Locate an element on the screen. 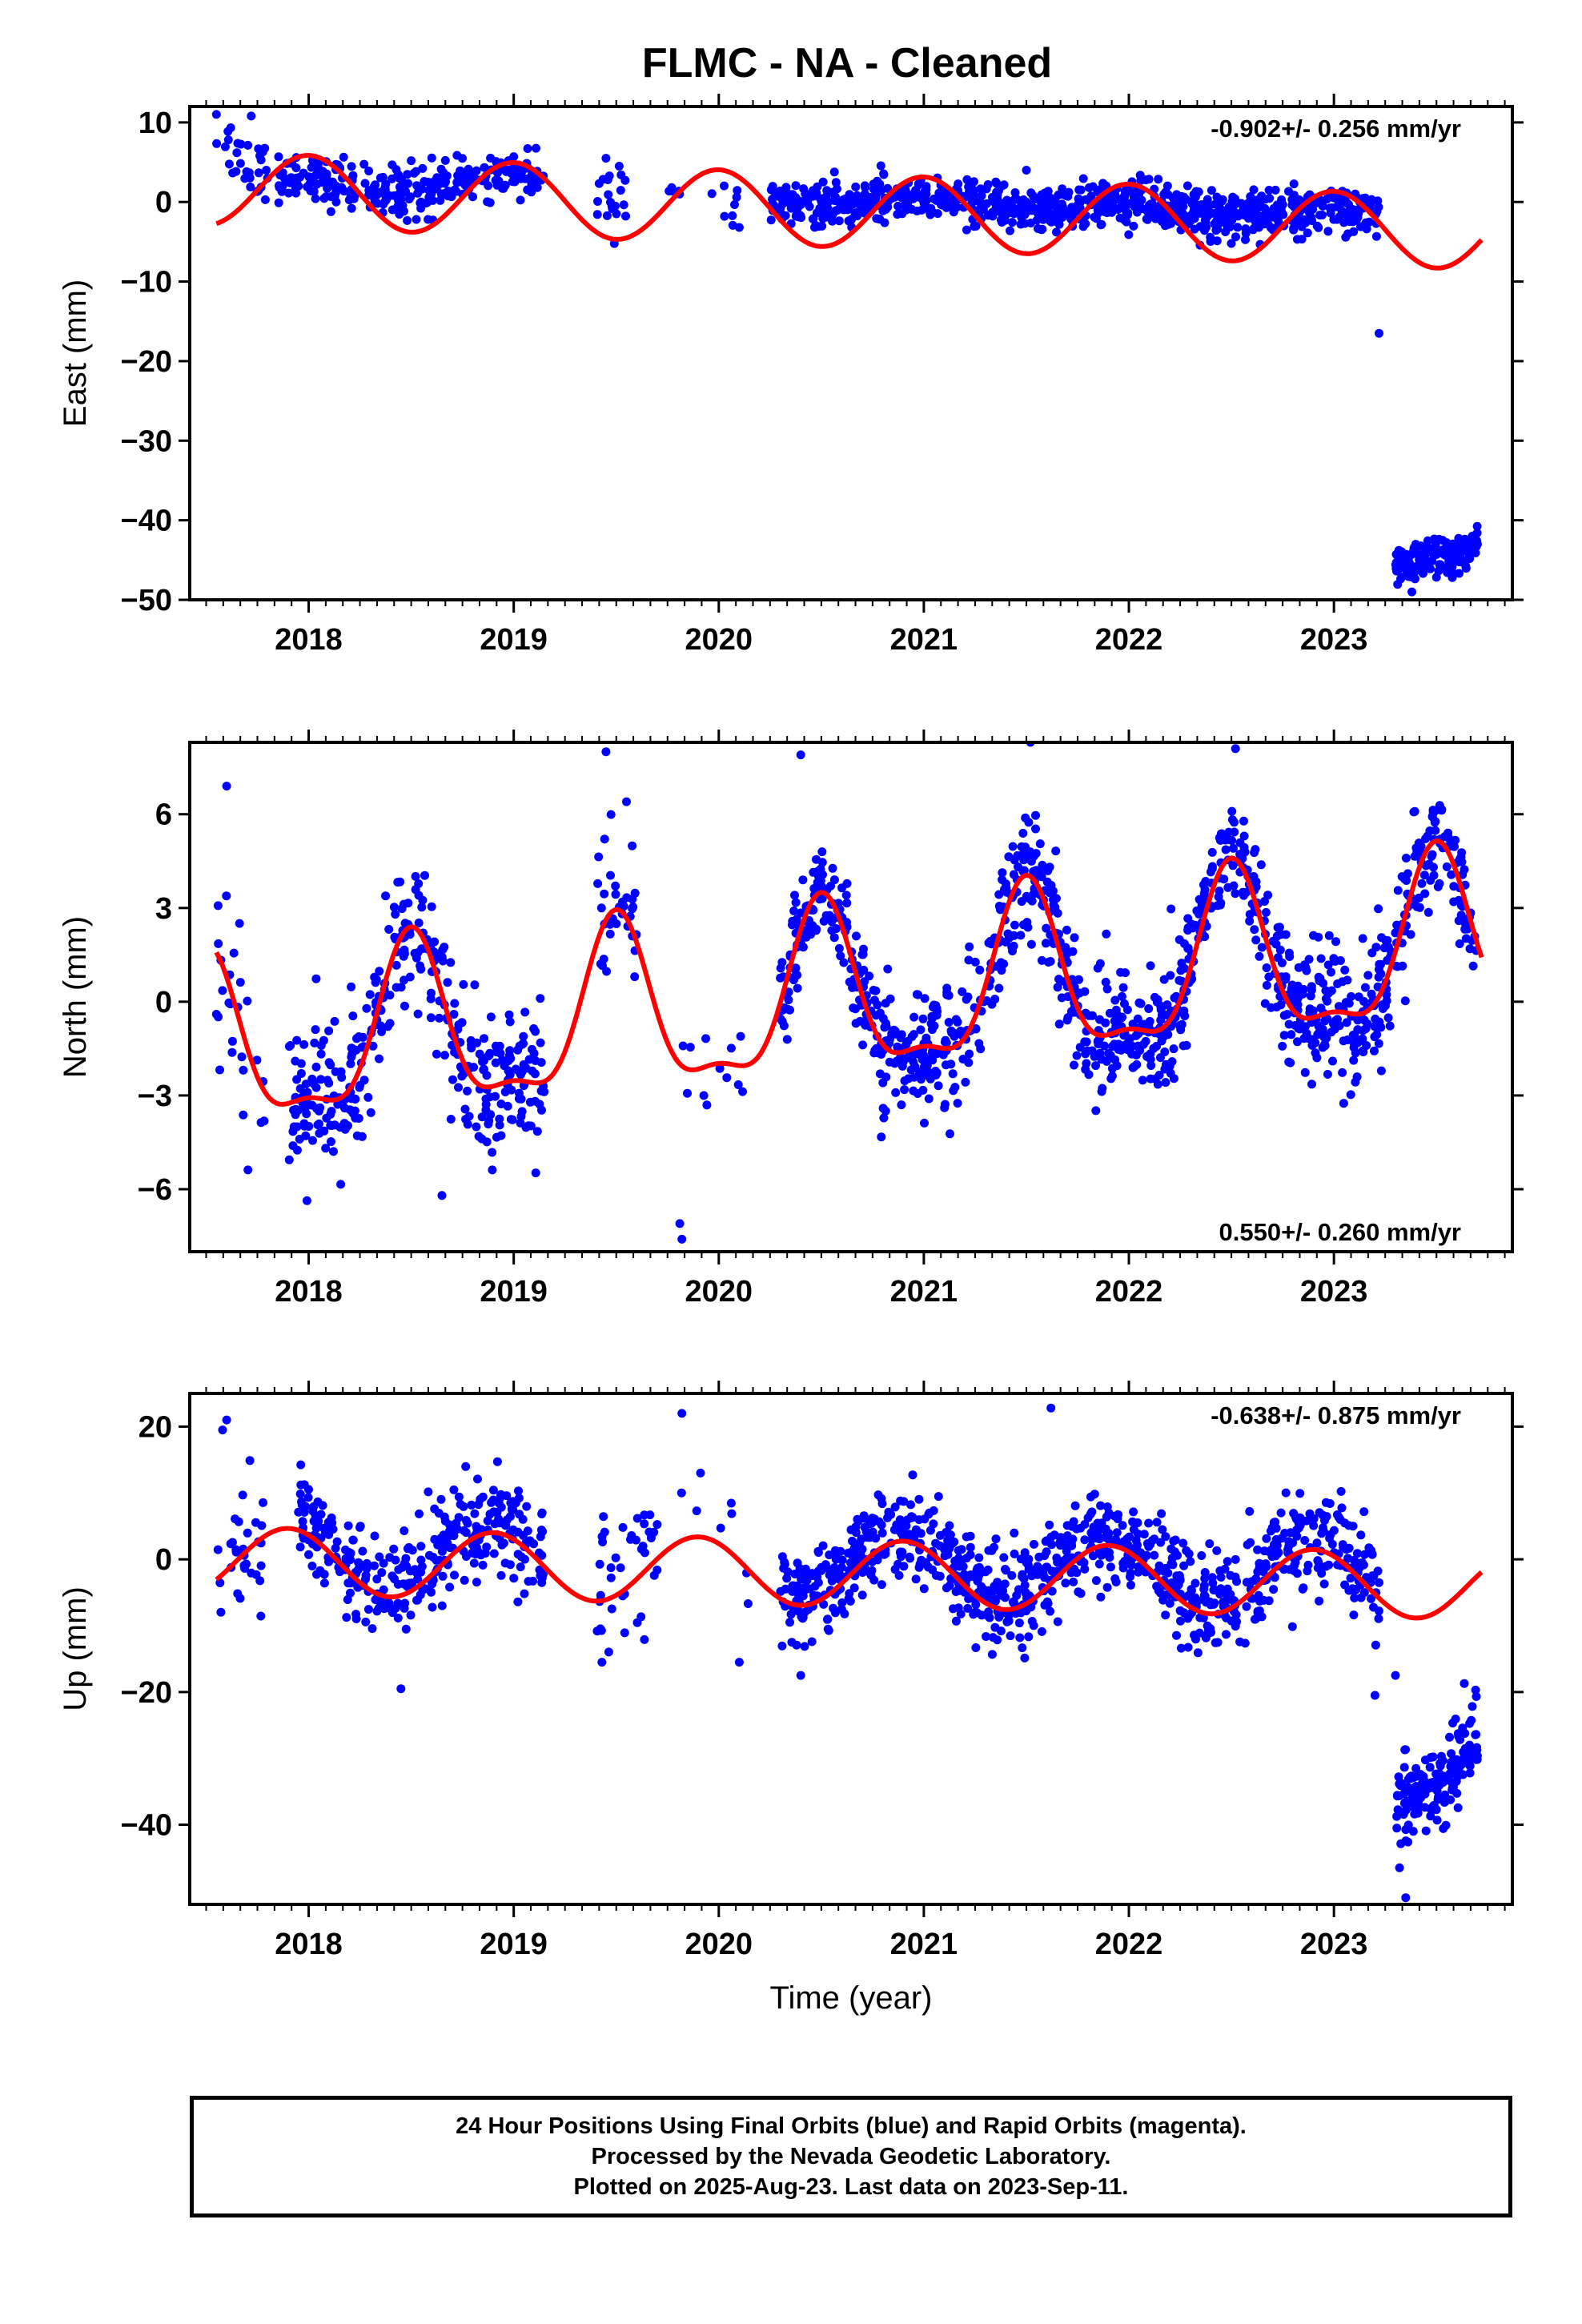  north-y-axis-label: North (mm) is located at coordinates (75, 997).